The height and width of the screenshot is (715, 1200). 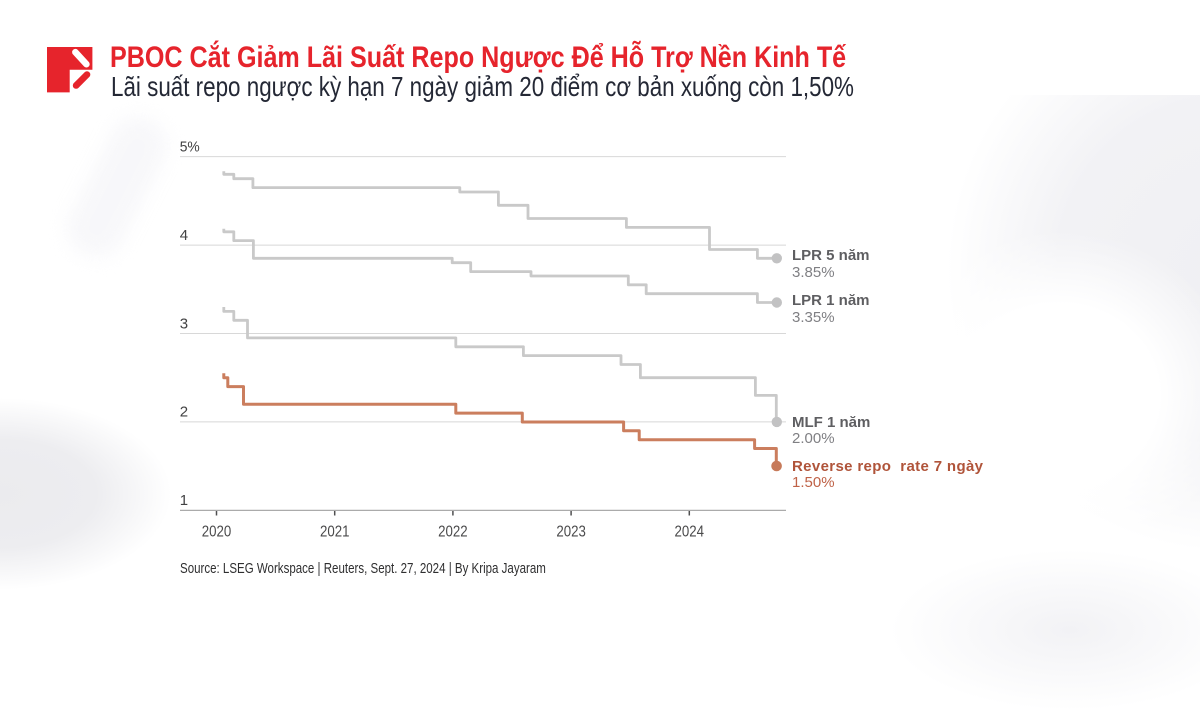 I want to click on svg-text: 4, so click(x=184, y=235).